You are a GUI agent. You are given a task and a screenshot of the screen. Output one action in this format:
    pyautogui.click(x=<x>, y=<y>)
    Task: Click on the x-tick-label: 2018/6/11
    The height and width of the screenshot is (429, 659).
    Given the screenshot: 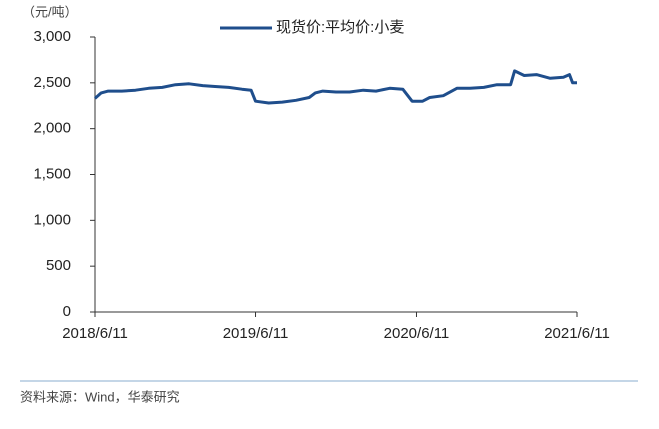 What is the action you would take?
    pyautogui.click(x=95, y=333)
    